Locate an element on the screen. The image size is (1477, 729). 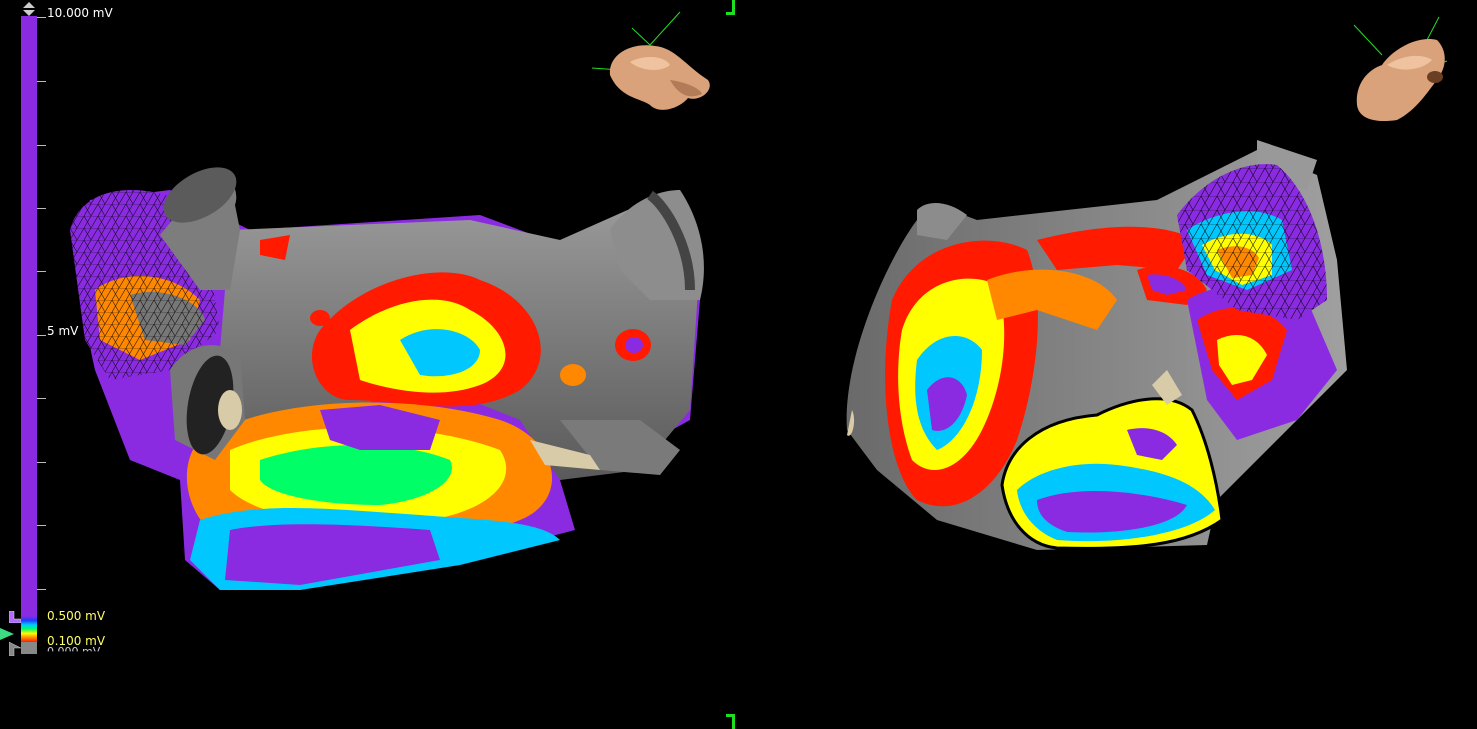
color-scale-purple-bar is located at coordinates (29, 316).